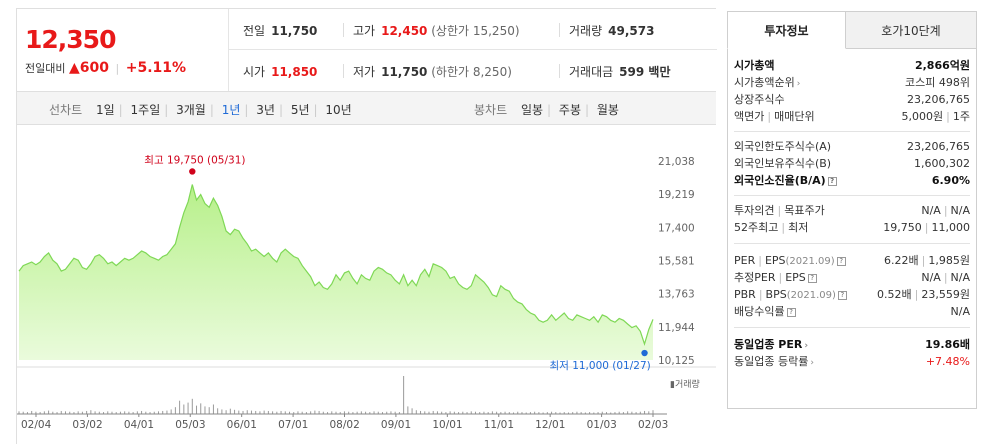 The height and width of the screenshot is (444, 992). I want to click on tab-3y: 3년, so click(265, 110).